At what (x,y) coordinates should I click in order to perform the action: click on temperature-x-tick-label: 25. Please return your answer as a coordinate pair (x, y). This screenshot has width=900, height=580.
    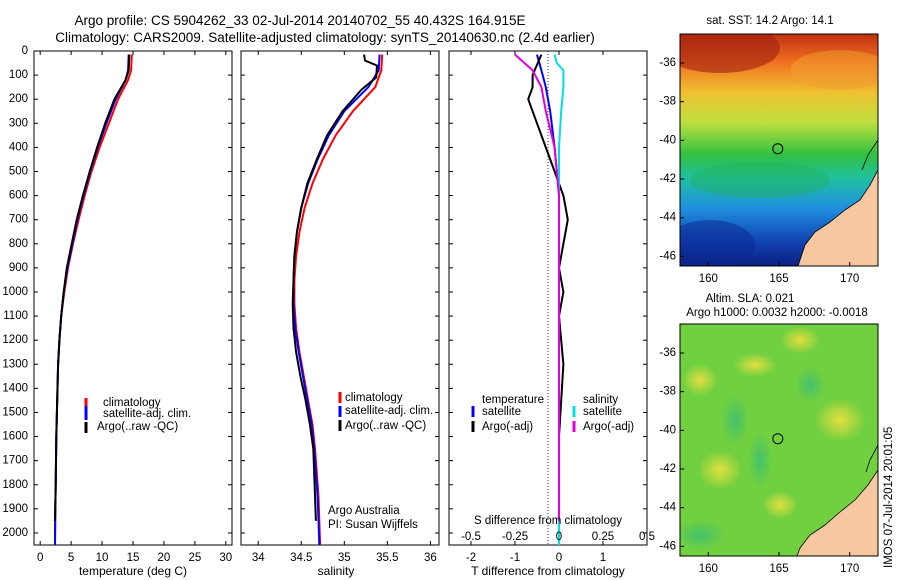
    Looking at the image, I should click on (194, 558).